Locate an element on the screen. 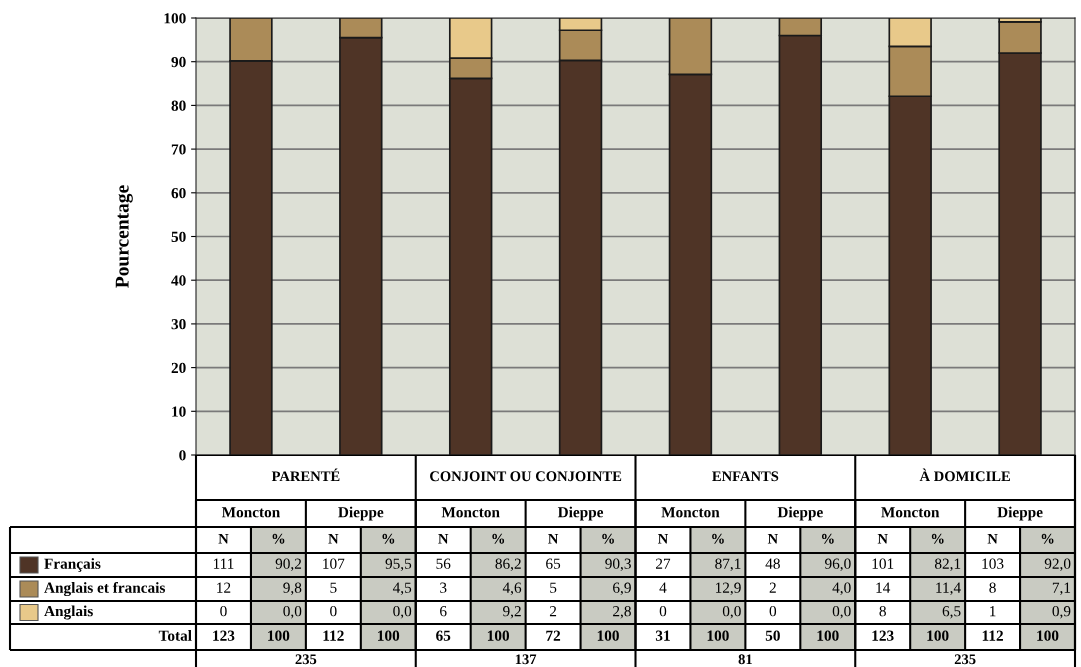 The image size is (1081, 667). text: 14 is located at coordinates (883, 587).